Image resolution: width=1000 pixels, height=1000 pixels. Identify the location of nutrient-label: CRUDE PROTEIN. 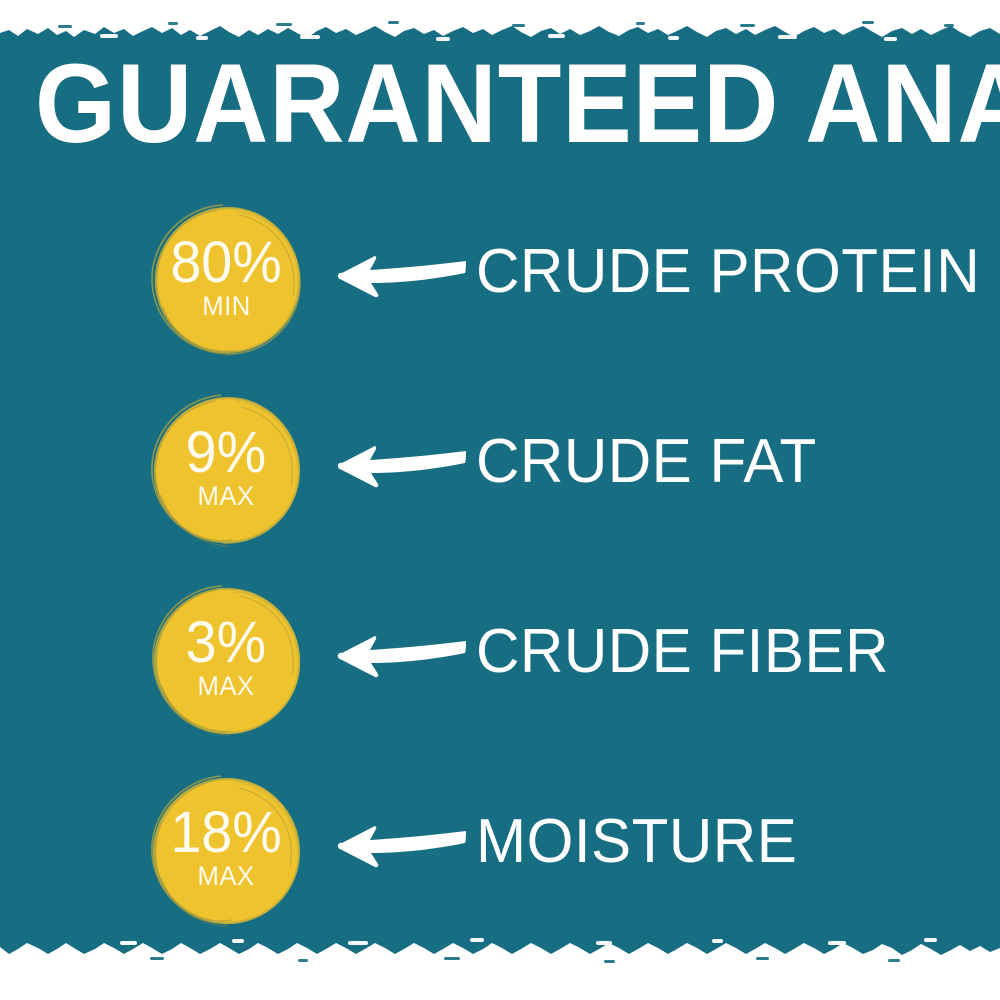
(728, 271).